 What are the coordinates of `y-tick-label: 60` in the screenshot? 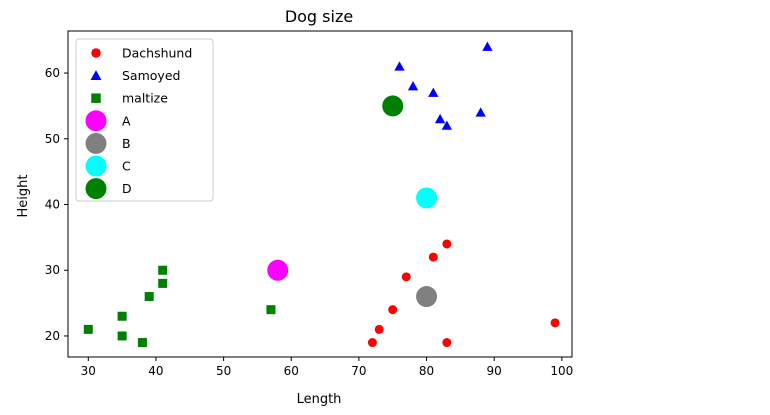 It's located at (52, 73).